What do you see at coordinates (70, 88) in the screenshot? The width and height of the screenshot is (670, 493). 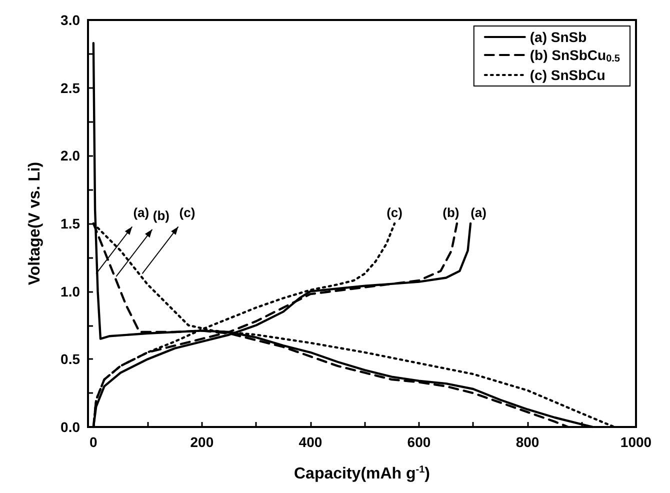 I see `y-tick-label: 2.5` at bounding box center [70, 88].